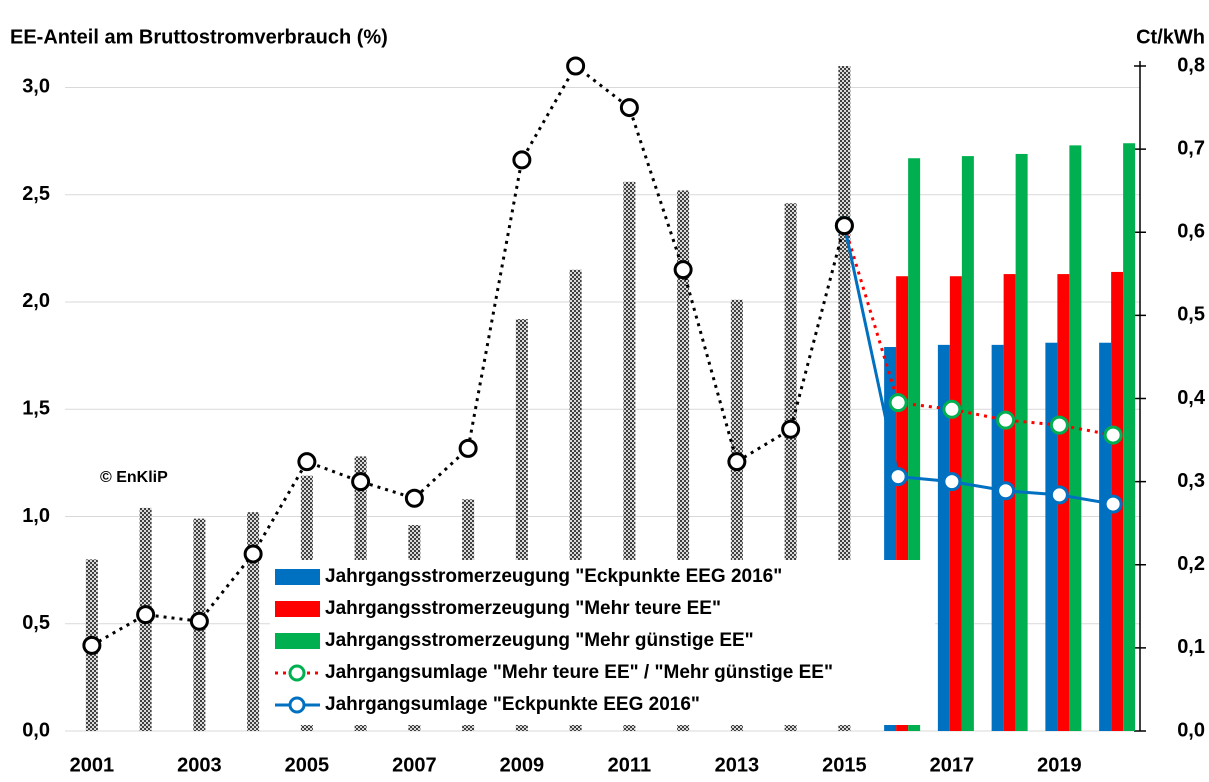 The image size is (1209, 782). I want to click on x-tick-label: 2015, so click(844, 765).